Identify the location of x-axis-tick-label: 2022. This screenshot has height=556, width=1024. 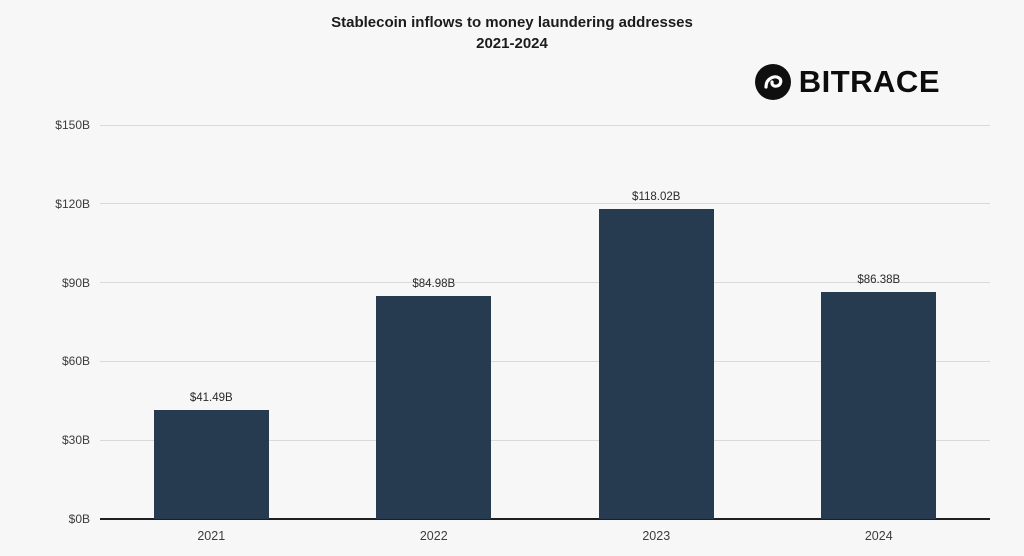
(433, 536).